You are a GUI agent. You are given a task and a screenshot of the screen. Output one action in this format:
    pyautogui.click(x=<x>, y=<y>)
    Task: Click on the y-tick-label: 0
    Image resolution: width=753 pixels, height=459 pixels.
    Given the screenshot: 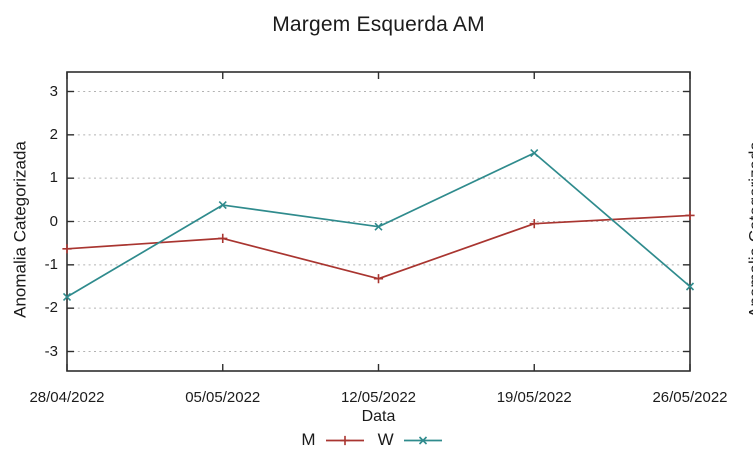 What is the action you would take?
    pyautogui.click(x=53, y=221)
    